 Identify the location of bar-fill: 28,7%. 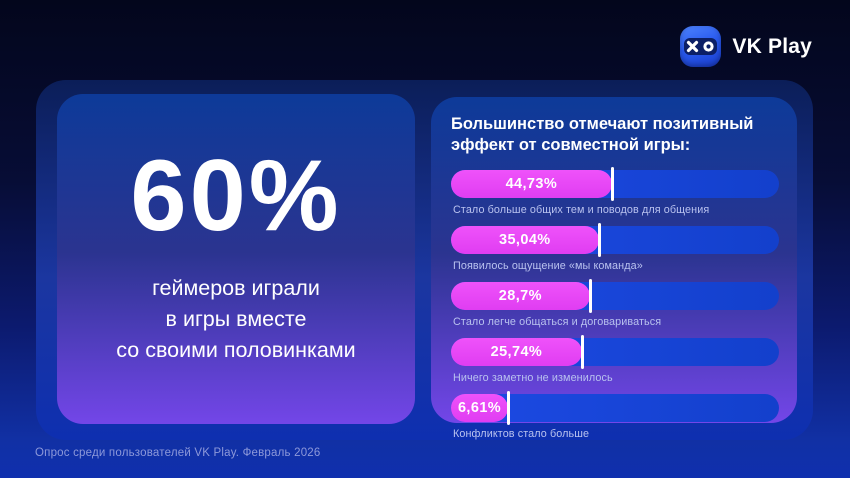
(520, 296).